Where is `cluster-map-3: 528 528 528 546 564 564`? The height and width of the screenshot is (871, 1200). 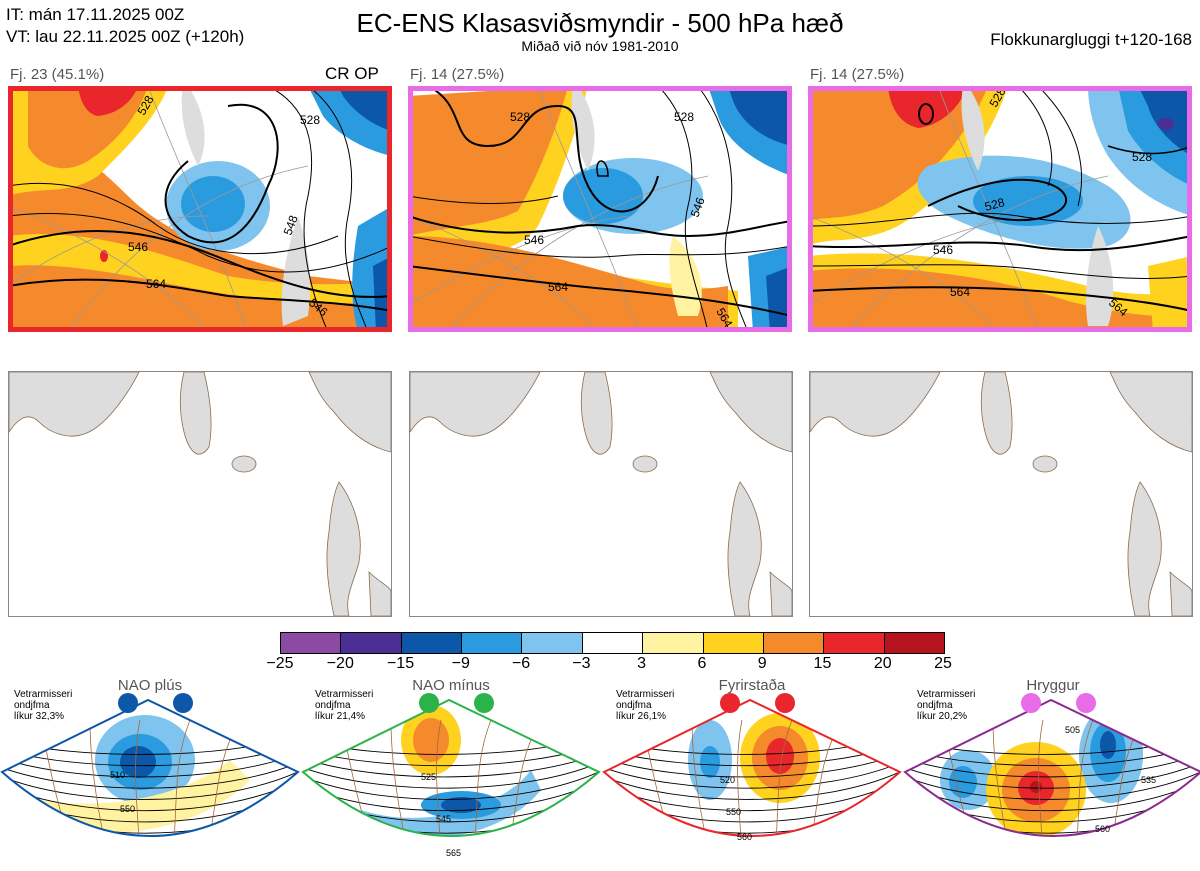
cluster-map-3: 528 528 528 546 564 564 is located at coordinates (1000, 209).